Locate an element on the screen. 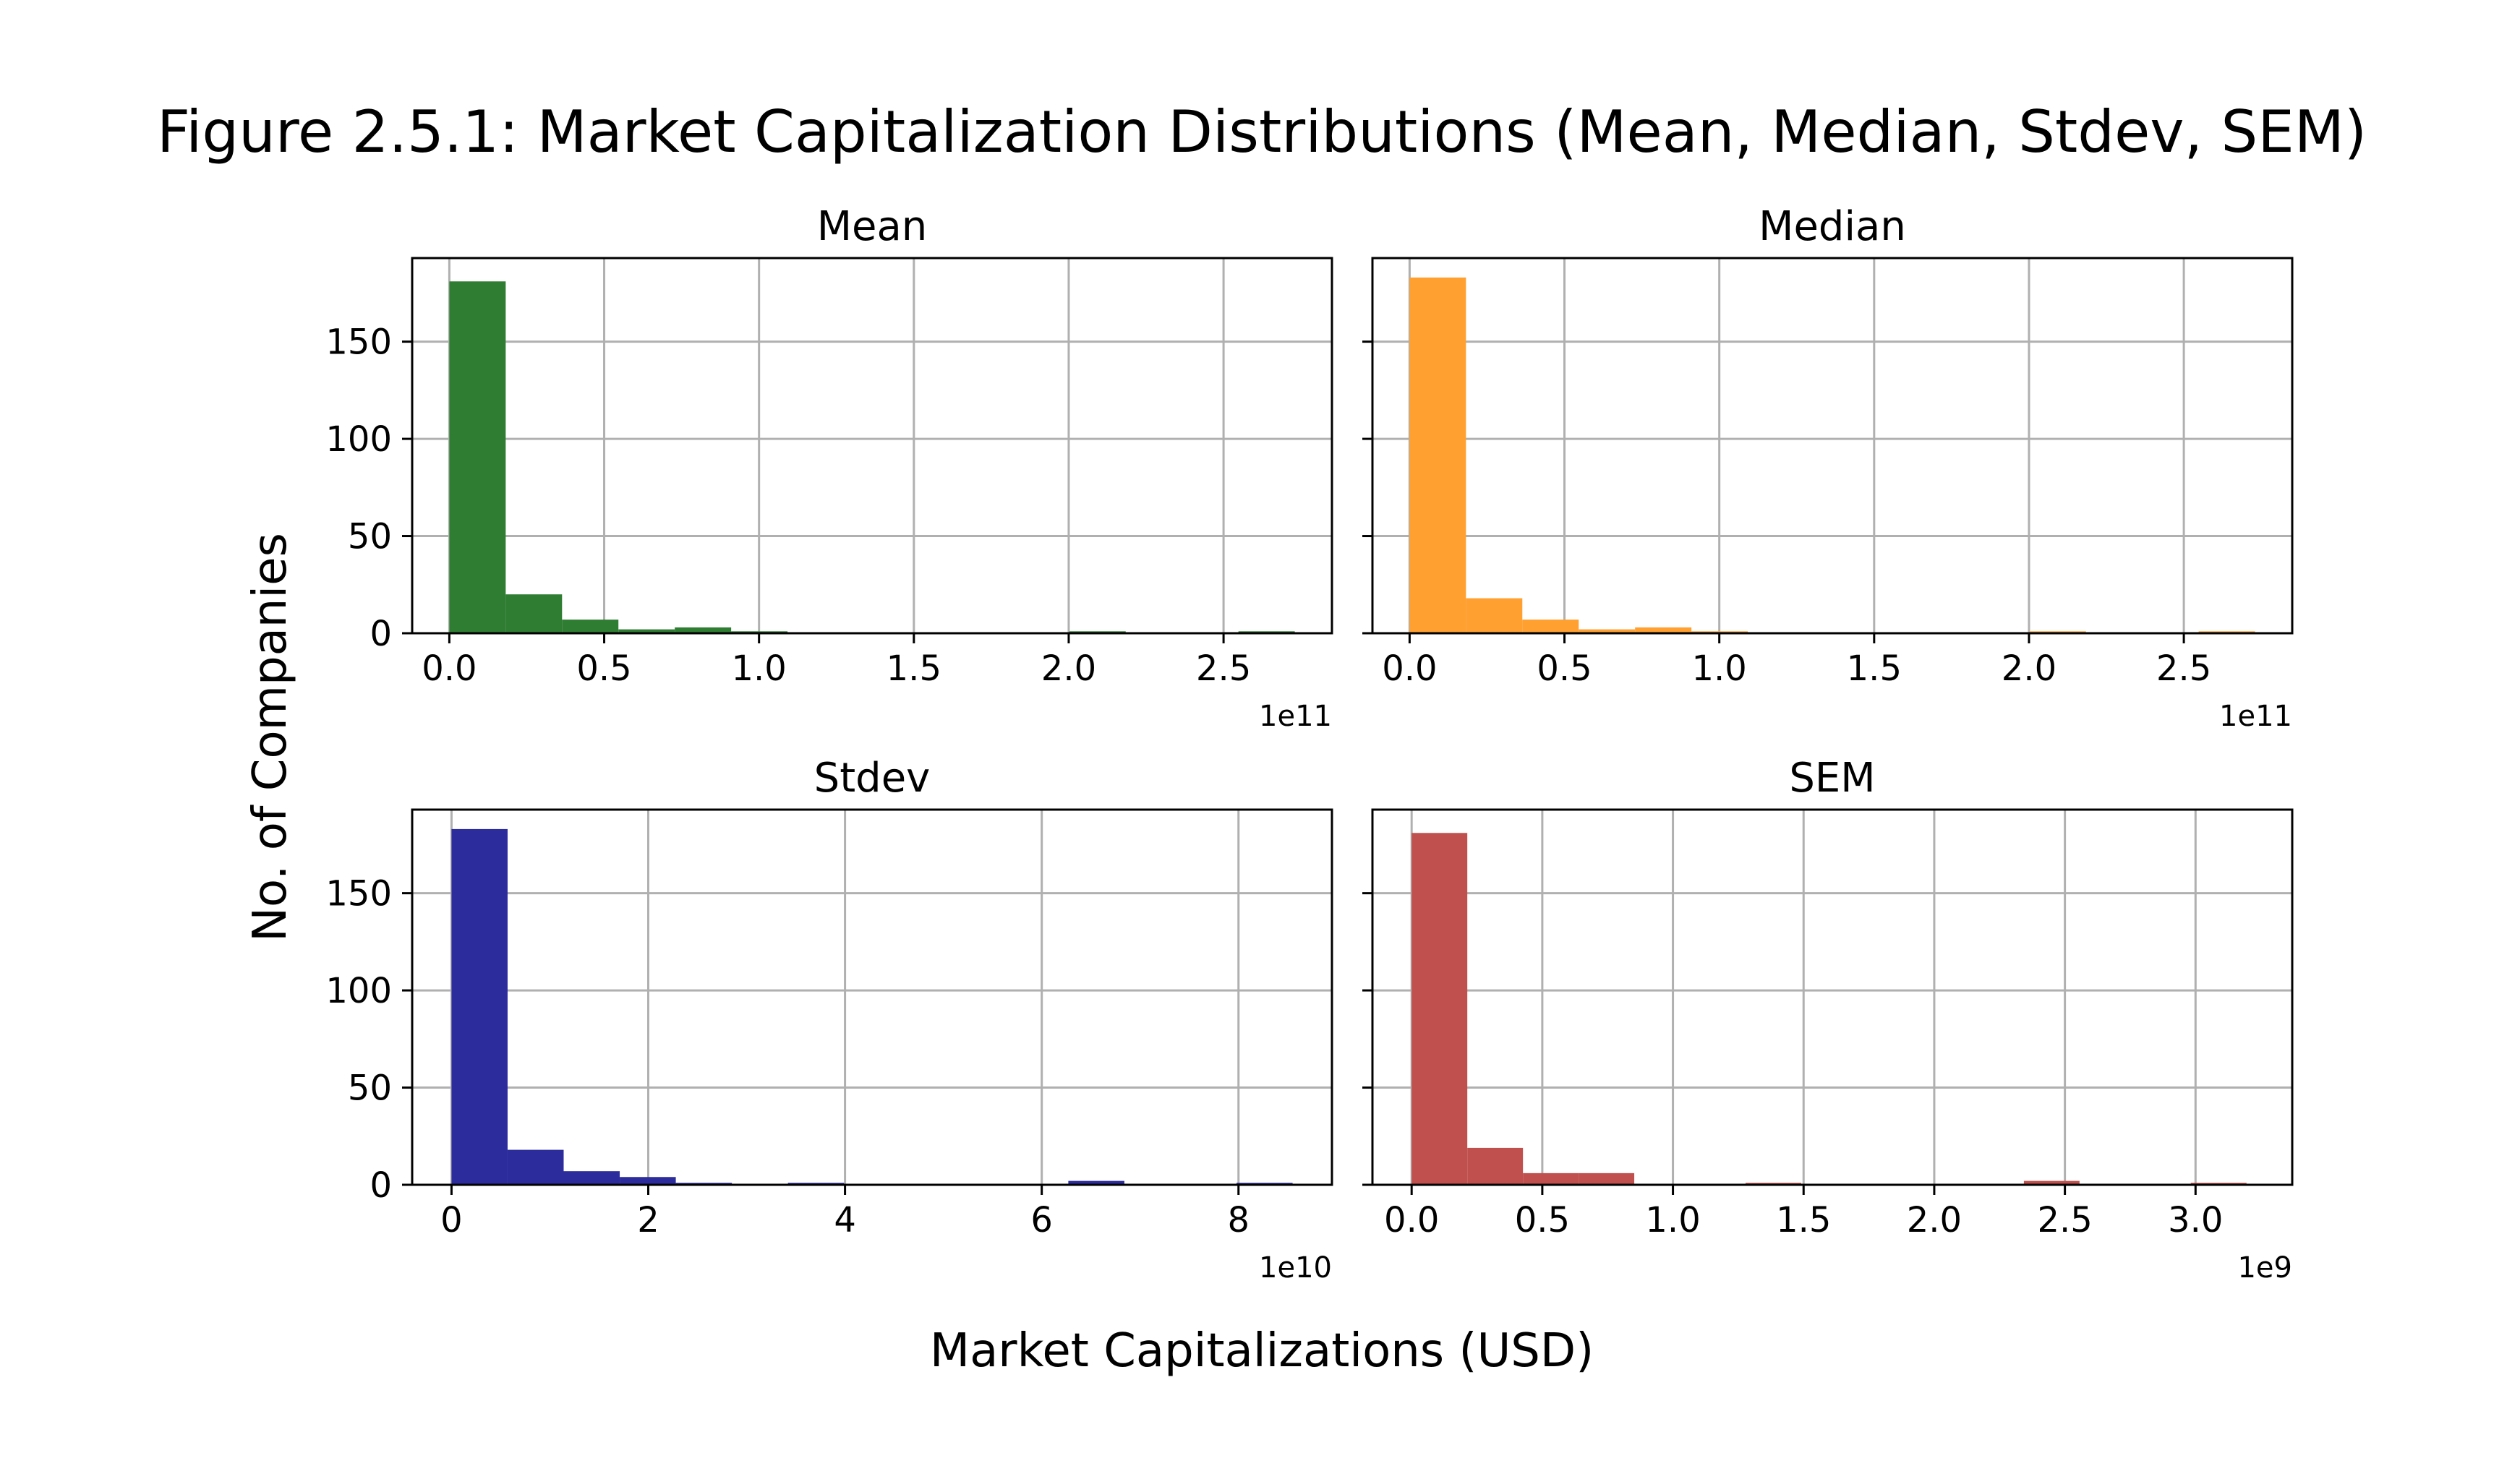 Image resolution: width=2520 pixels, height=1479 pixels. x-scale-offset-label: 1e9 is located at coordinates (2264, 1268).